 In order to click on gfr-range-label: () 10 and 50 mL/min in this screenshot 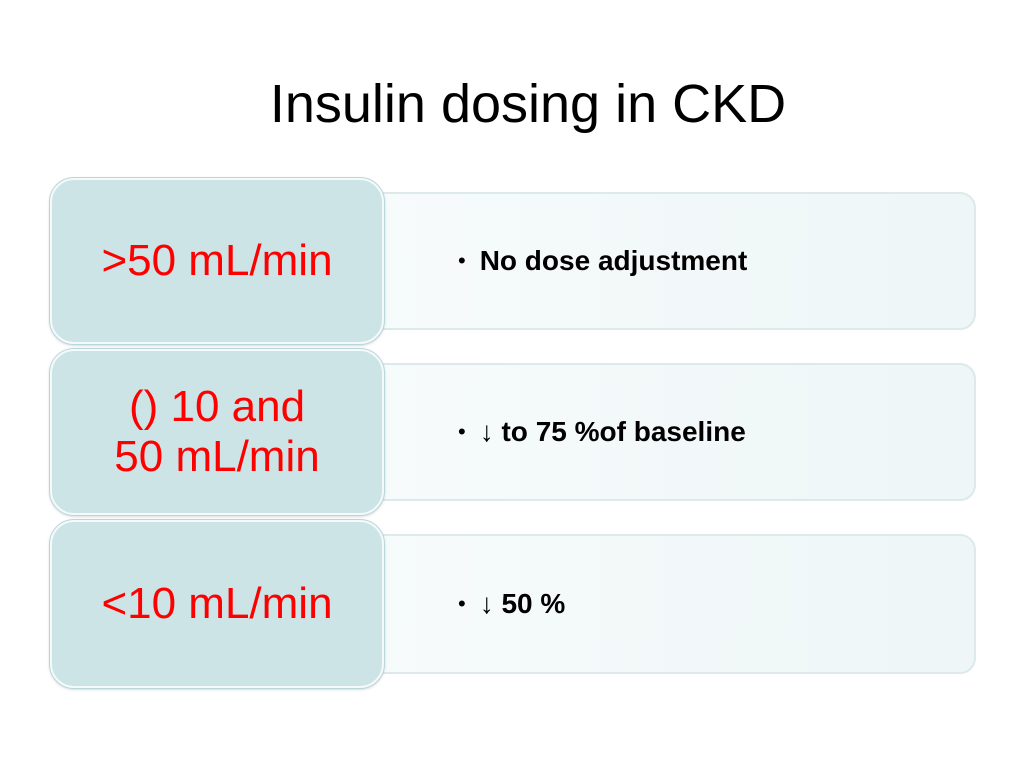, I will do `click(217, 431)`.